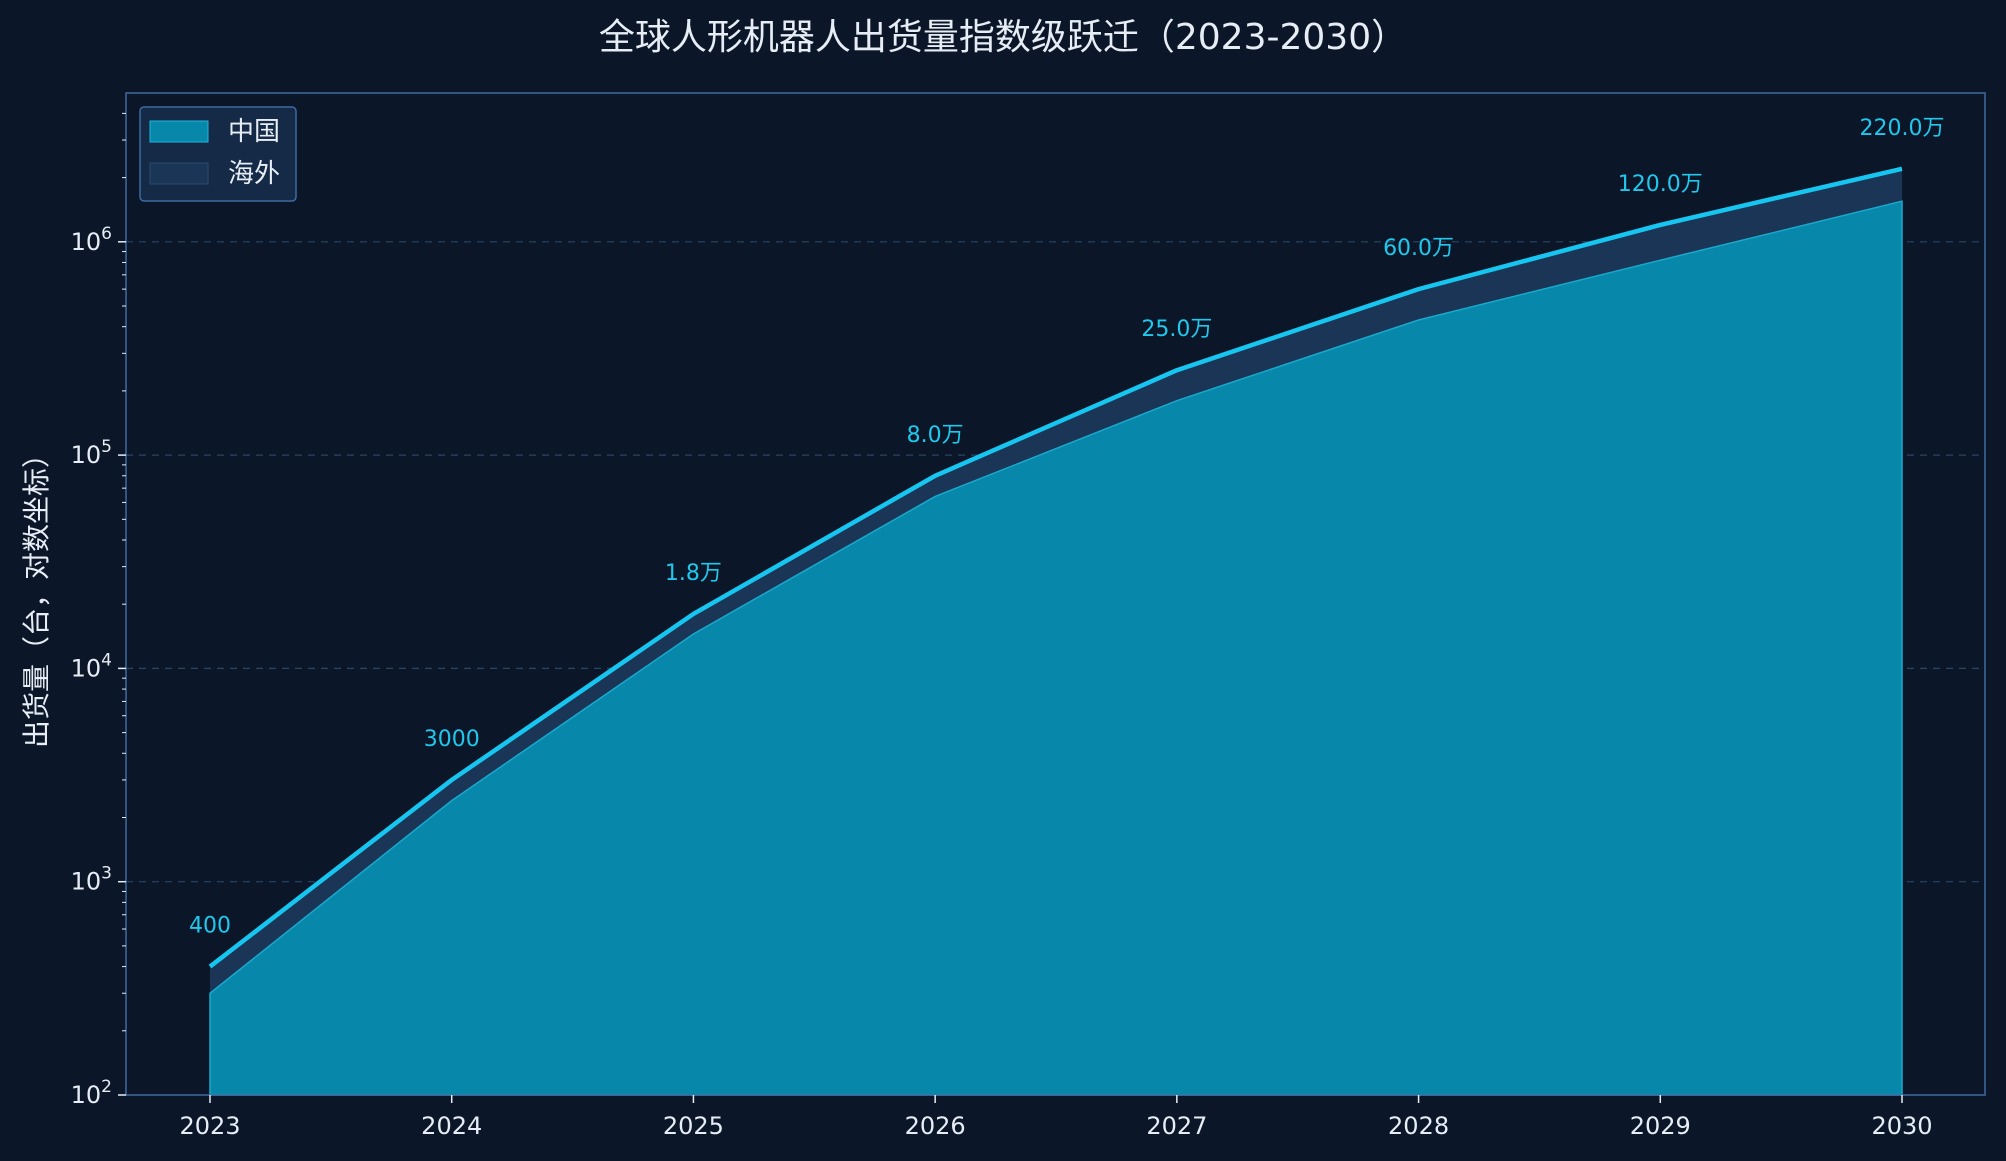 This screenshot has height=1161, width=2006. I want to click on legend-label-china: 中国, so click(254, 132).